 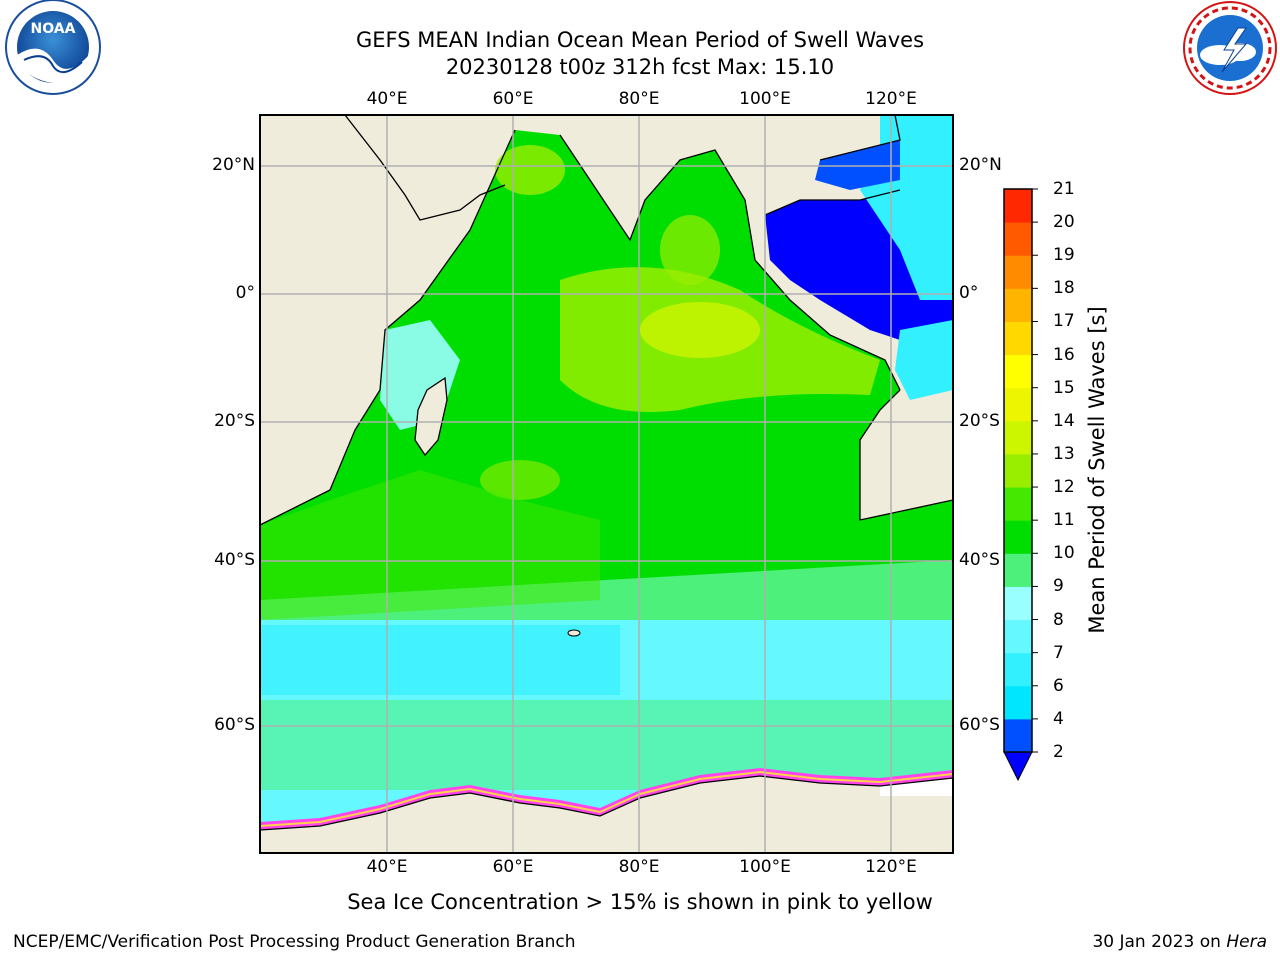 I want to click on colorbar-under-arrow, so click(x=1018, y=766).